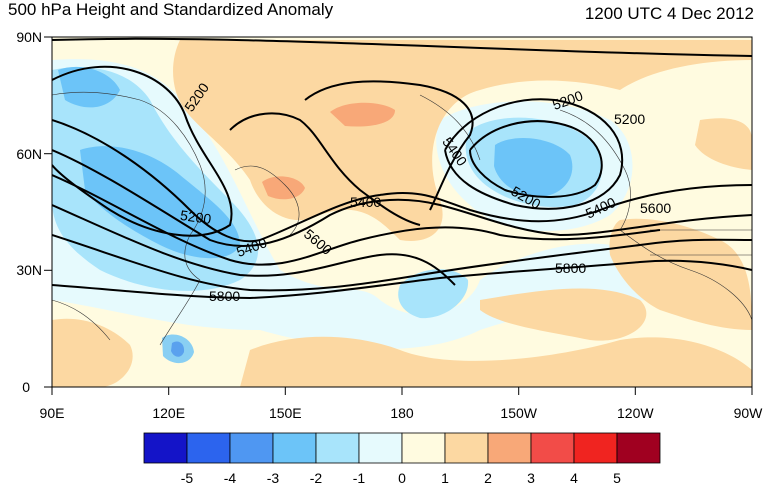 The height and width of the screenshot is (488, 768). What do you see at coordinates (171, 9) in the screenshot?
I see `map-title: 500 hPa Height and Standardized Anomaly` at bounding box center [171, 9].